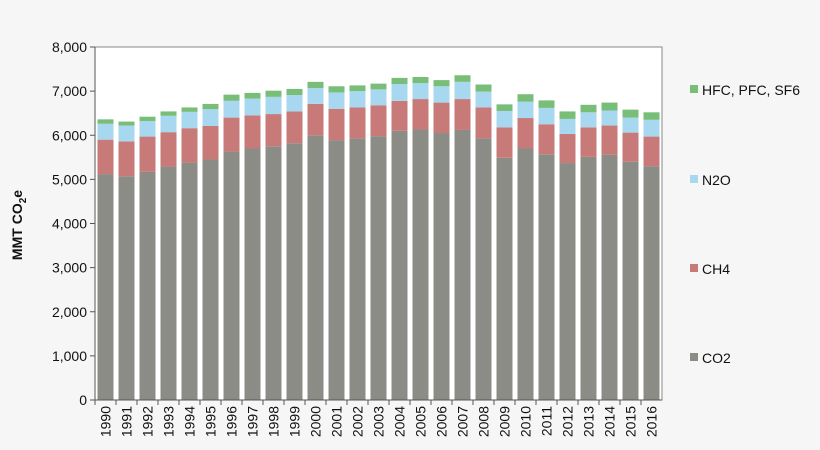 The image size is (820, 450). I want to click on bar-ch4-2011, so click(546, 139).